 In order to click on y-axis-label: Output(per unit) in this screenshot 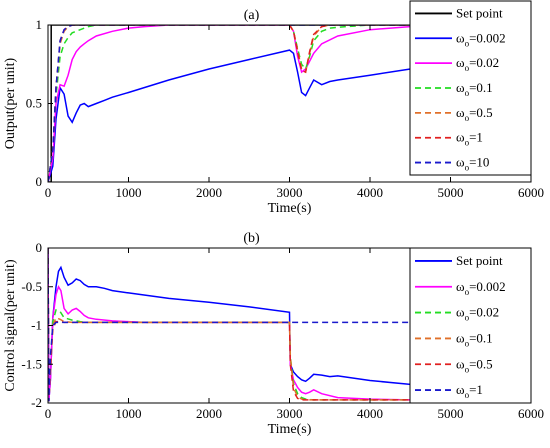, I will do `click(10, 103)`.